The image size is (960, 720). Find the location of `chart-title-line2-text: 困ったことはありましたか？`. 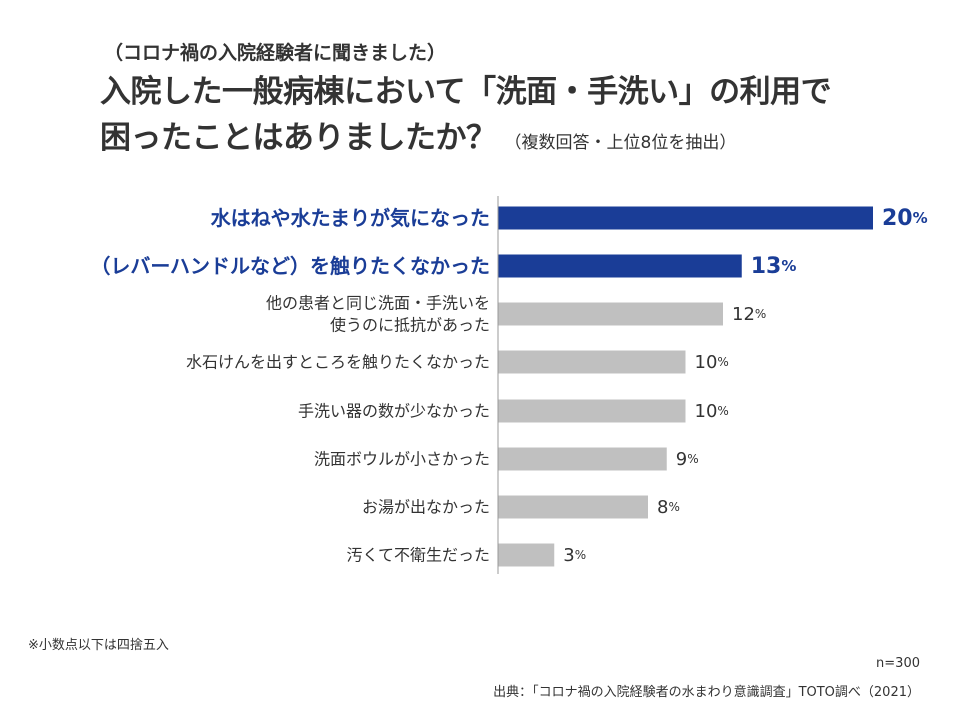

chart-title-line2-text: 困ったことはありましたか？ is located at coordinates (298, 138).